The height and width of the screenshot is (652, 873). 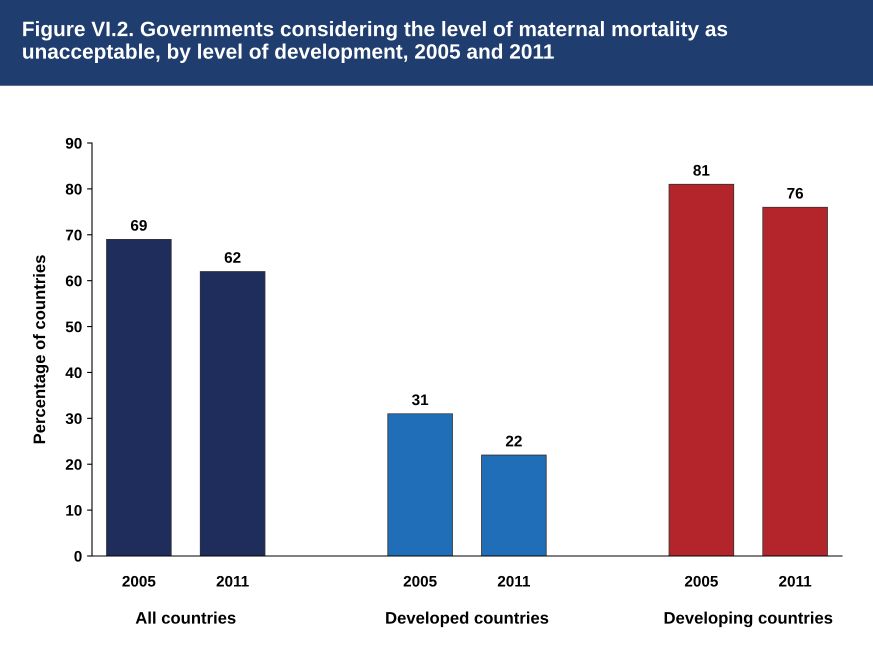 What do you see at coordinates (138, 225) in the screenshot?
I see `data-label: 69` at bounding box center [138, 225].